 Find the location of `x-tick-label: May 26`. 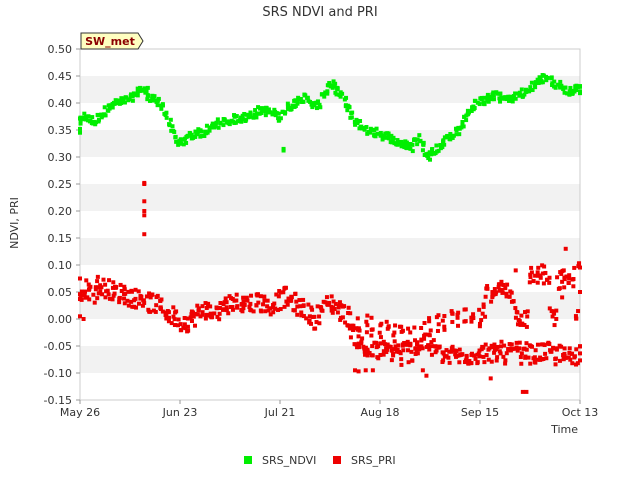

x-tick-label: May 26 is located at coordinates (80, 412).